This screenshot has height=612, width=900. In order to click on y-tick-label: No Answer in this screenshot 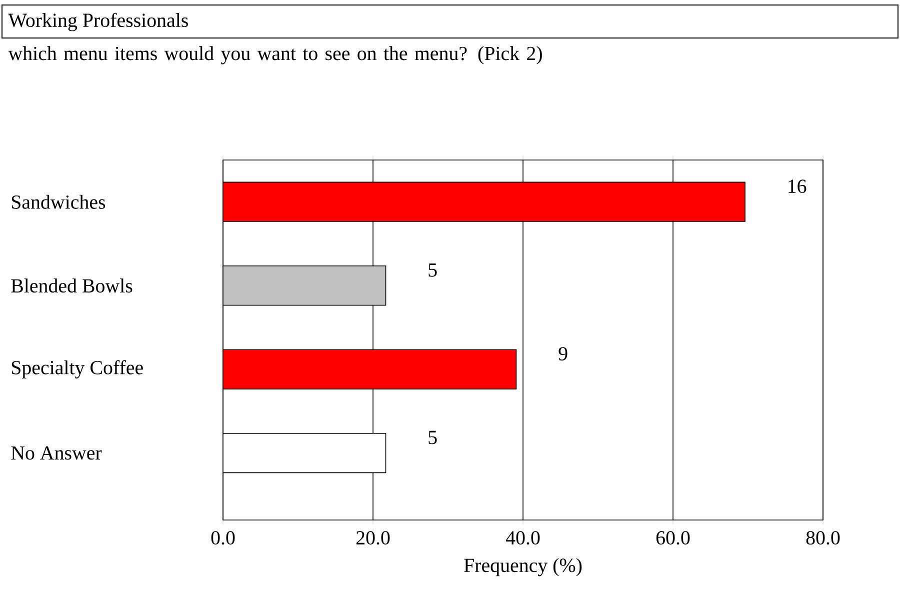, I will do `click(56, 453)`.